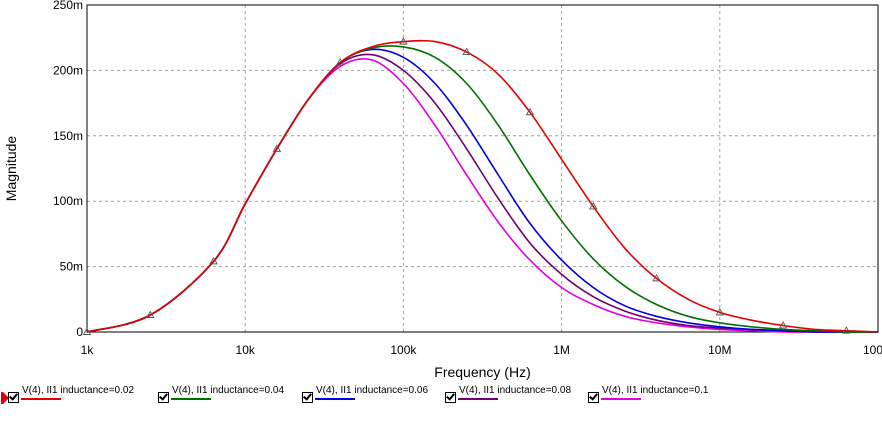  What do you see at coordinates (515, 390) in the screenshot?
I see `legend-label: V(4), II1 inductance=0.08` at bounding box center [515, 390].